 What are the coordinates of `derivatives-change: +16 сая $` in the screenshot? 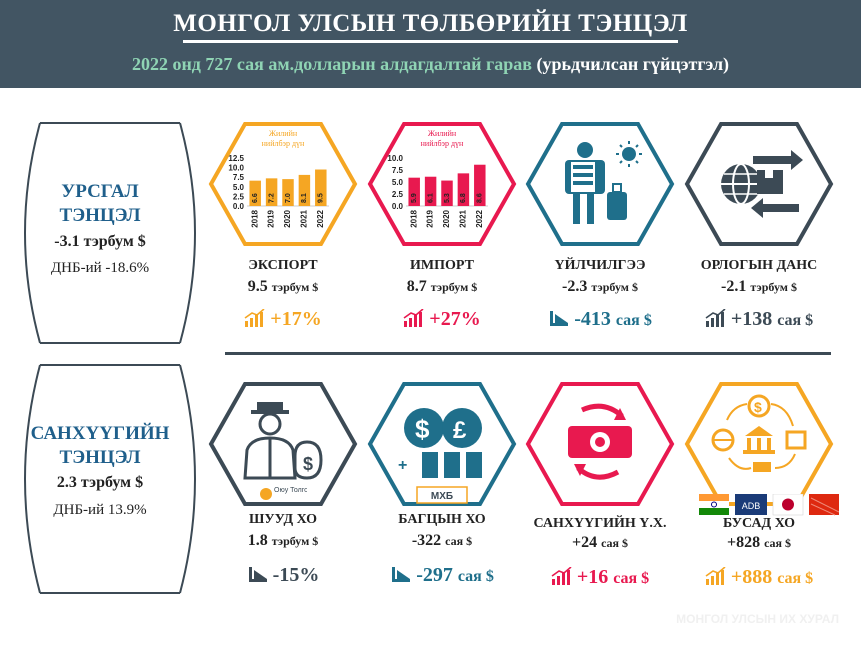 It's located at (600, 577).